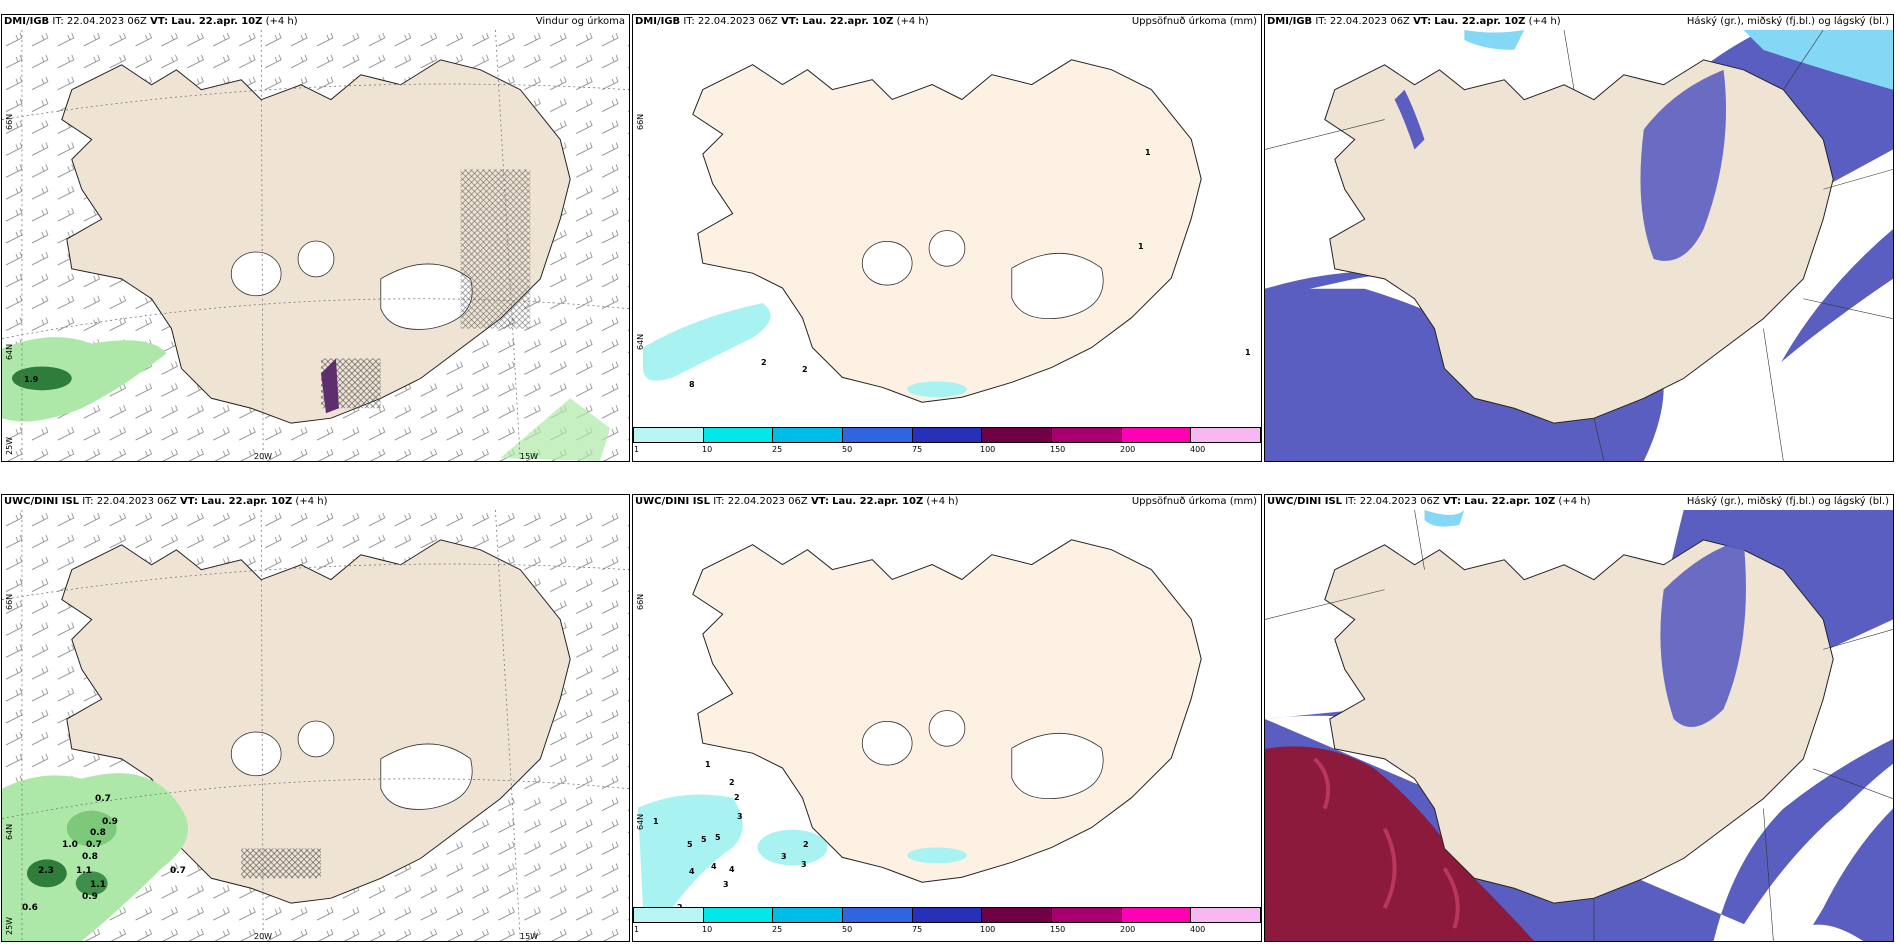 Image resolution: width=1900 pixels, height=950 pixels. I want to click on colorbar-tick: 150, so click(1058, 449).